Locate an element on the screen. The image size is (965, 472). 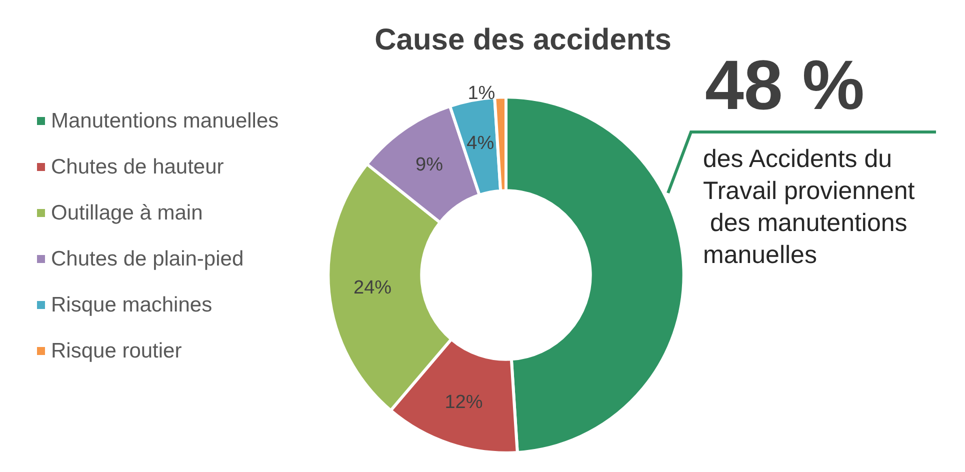
data-label: 4% is located at coordinates (480, 143).